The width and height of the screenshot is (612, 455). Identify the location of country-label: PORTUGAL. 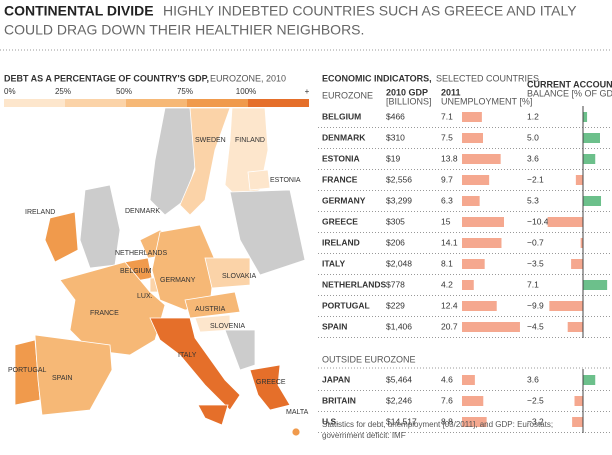
(27, 370).